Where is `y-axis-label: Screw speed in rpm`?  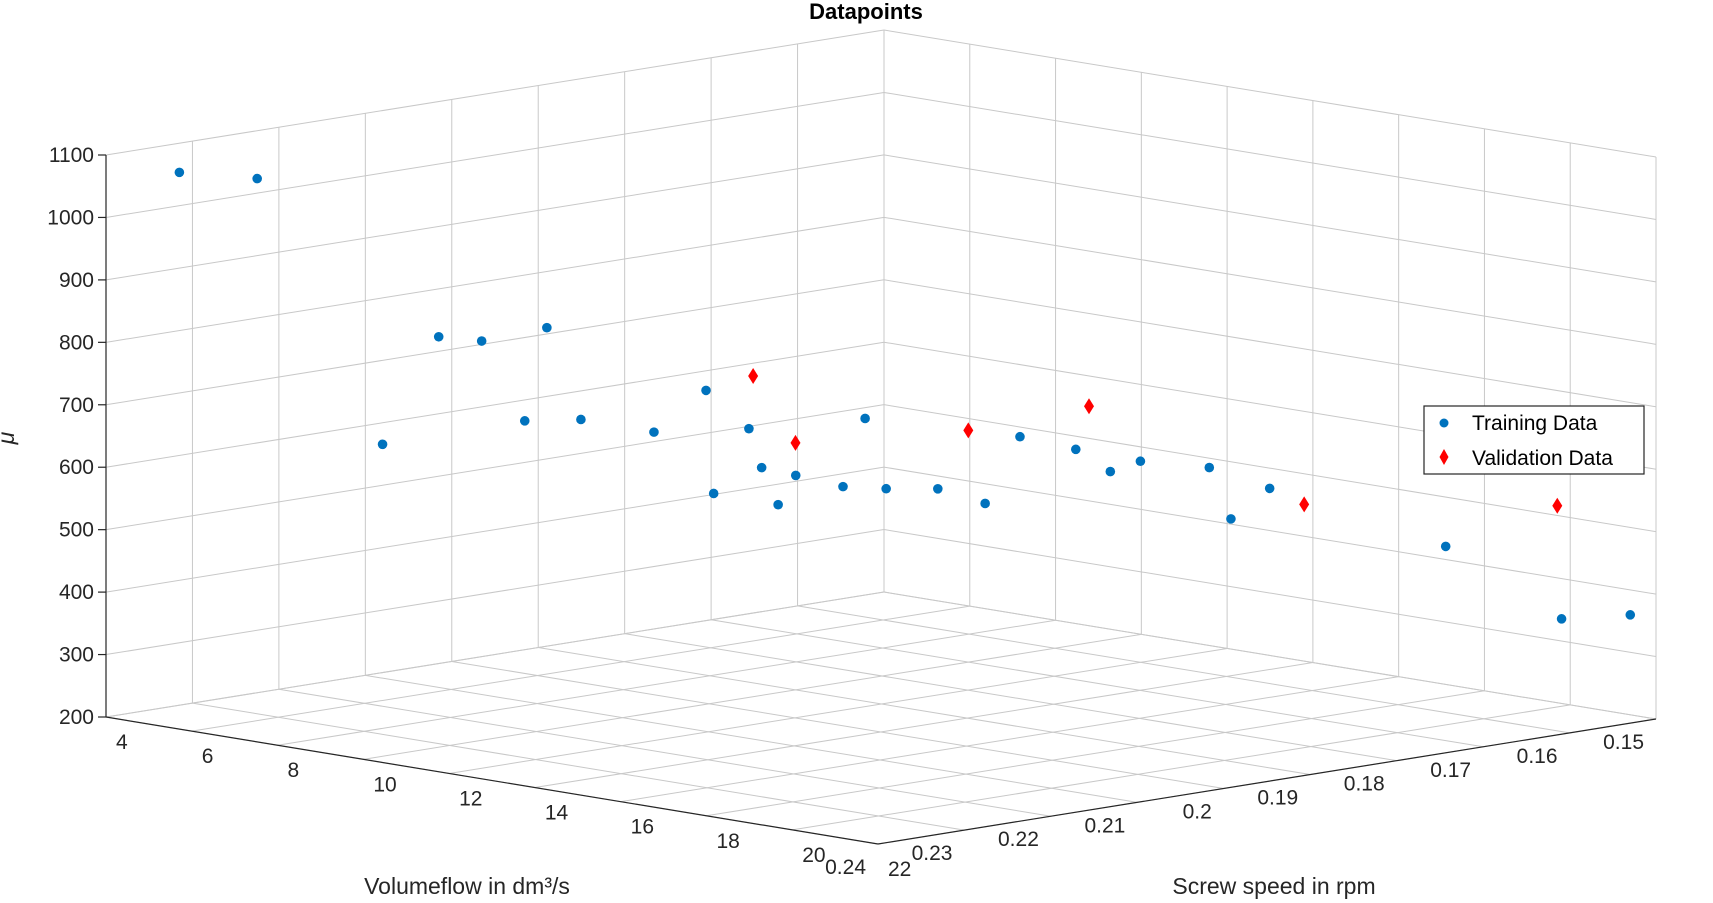 y-axis-label: Screw speed in rpm is located at coordinates (1273, 886).